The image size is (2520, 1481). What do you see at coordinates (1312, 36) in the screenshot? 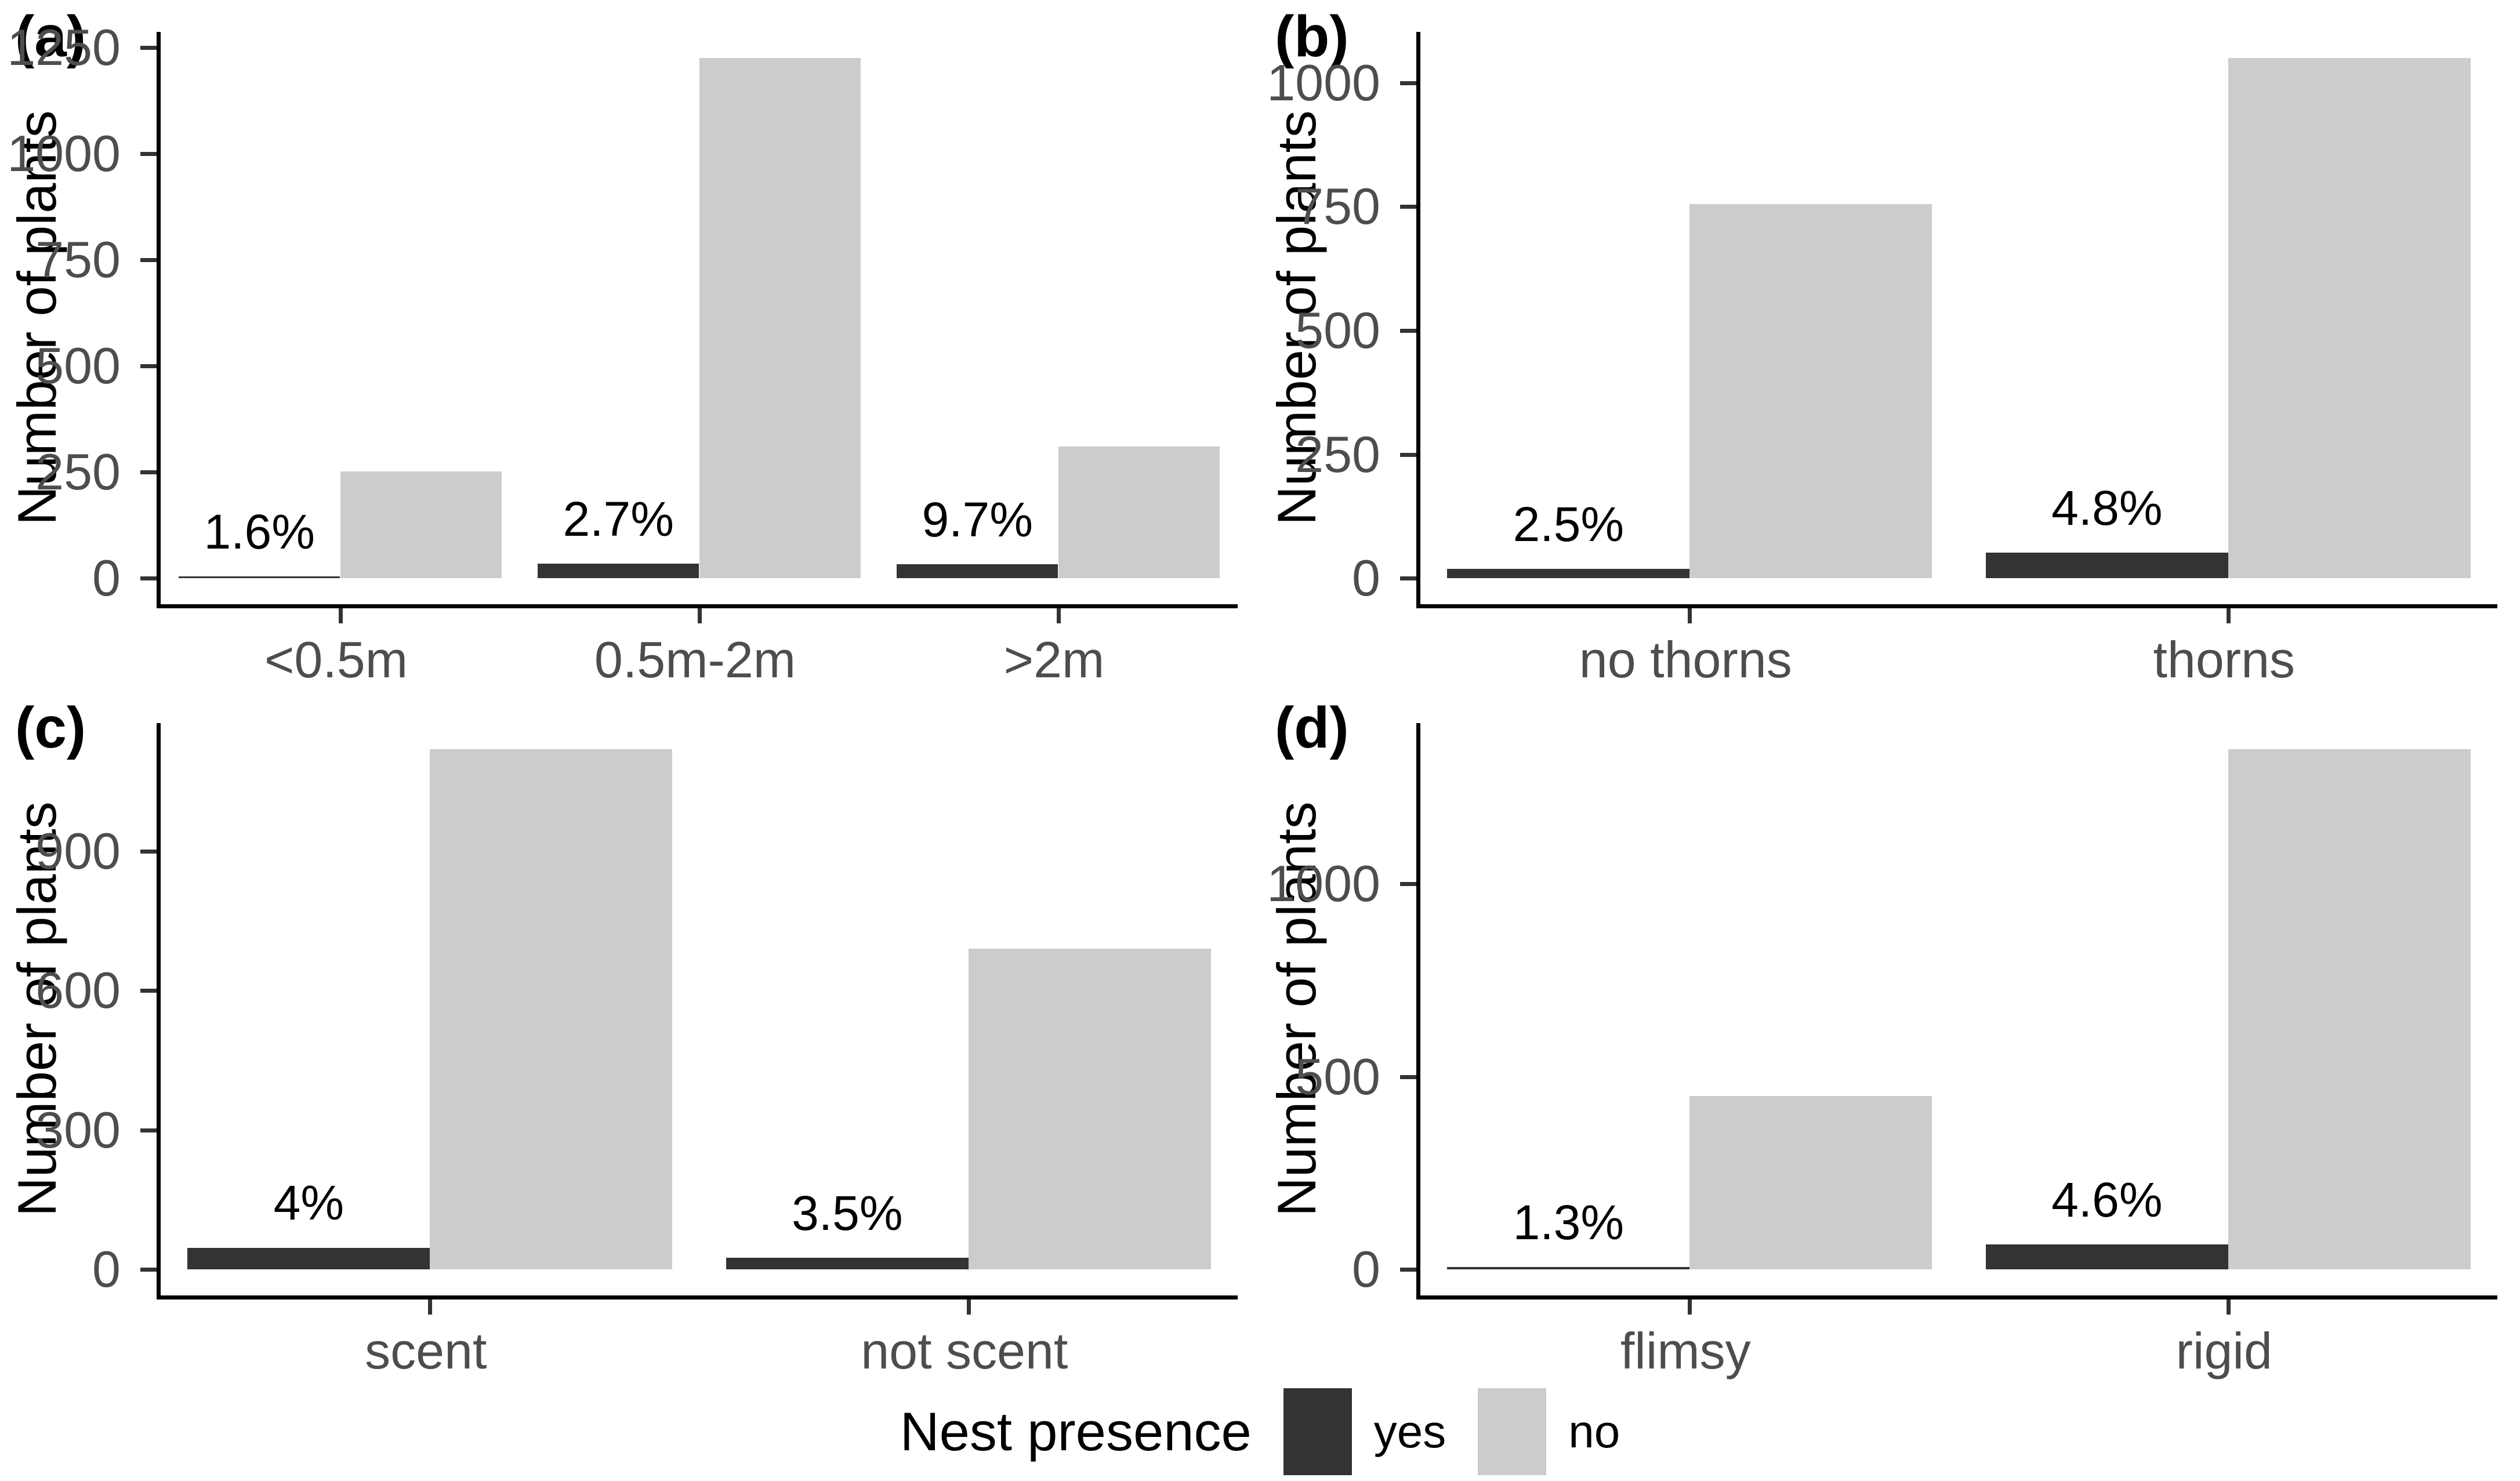
I see `panel-tag: (b)` at bounding box center [1312, 36].